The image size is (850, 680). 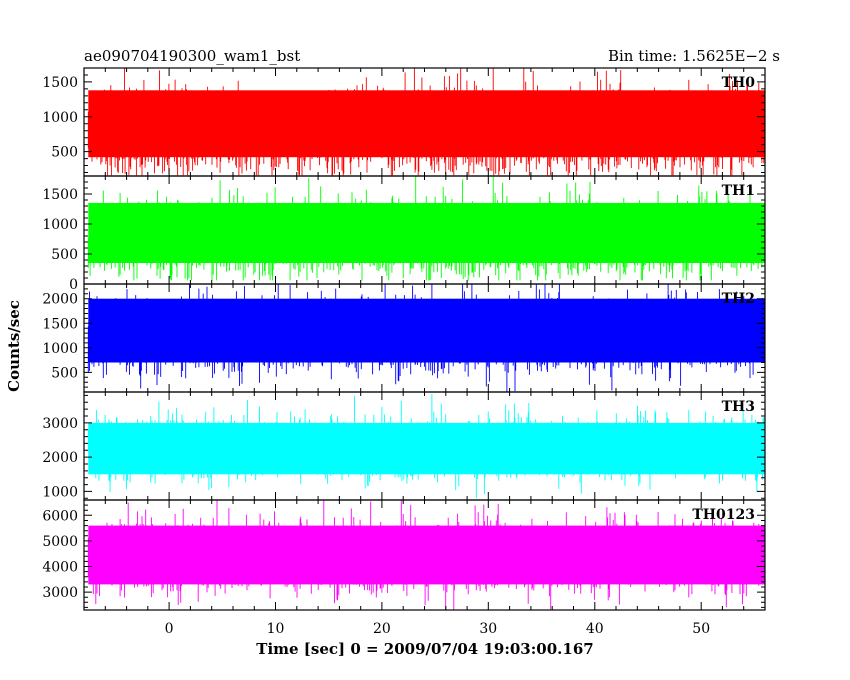 What do you see at coordinates (701, 629) in the screenshot?
I see `x-tick-label: 50` at bounding box center [701, 629].